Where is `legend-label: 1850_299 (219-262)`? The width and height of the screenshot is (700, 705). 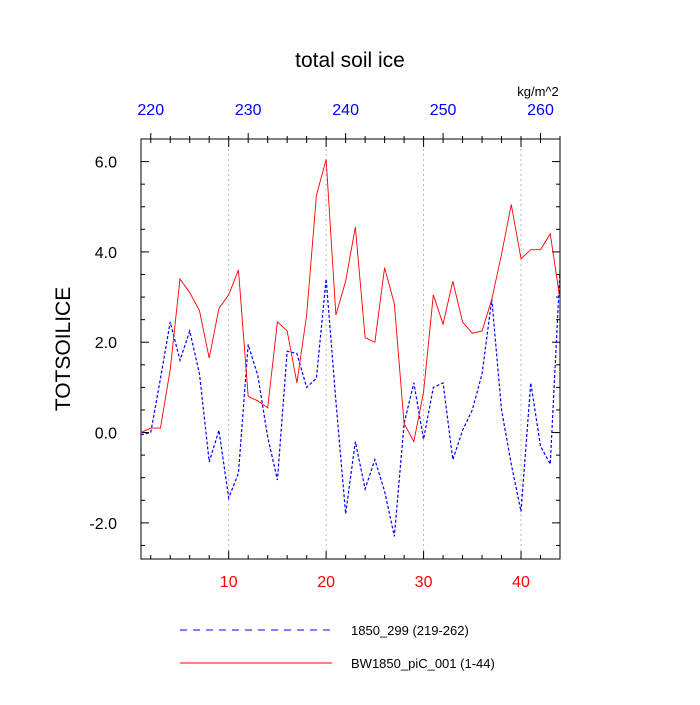 legend-label: 1850_299 (219-262) is located at coordinates (410, 630).